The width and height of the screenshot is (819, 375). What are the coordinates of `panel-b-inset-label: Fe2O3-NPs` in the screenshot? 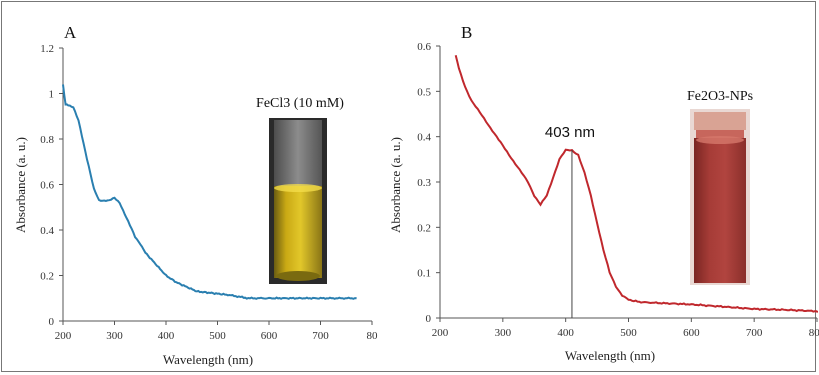 It's located at (720, 96).